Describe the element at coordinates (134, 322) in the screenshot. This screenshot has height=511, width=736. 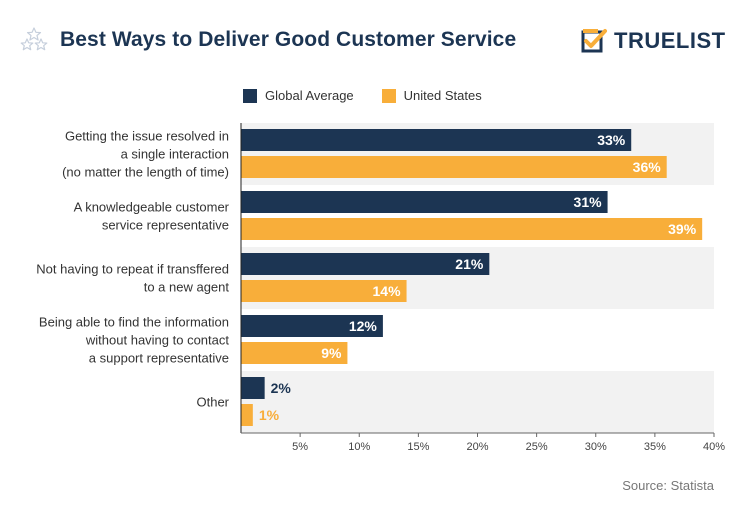
I see `category-label: Being able to find the information` at that location.